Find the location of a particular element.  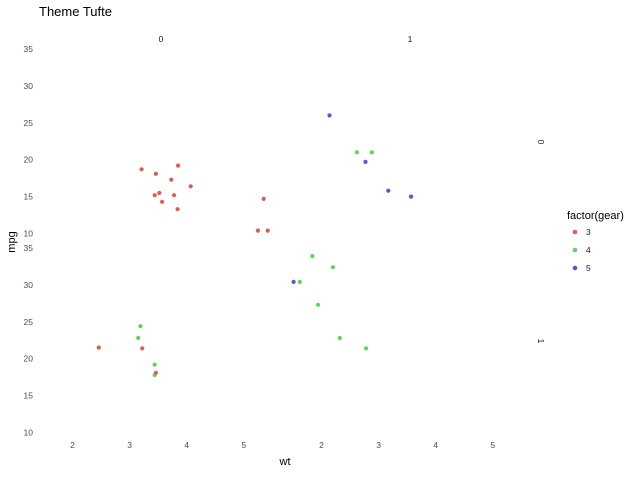

y-axis-title: mpg is located at coordinates (12, 241).